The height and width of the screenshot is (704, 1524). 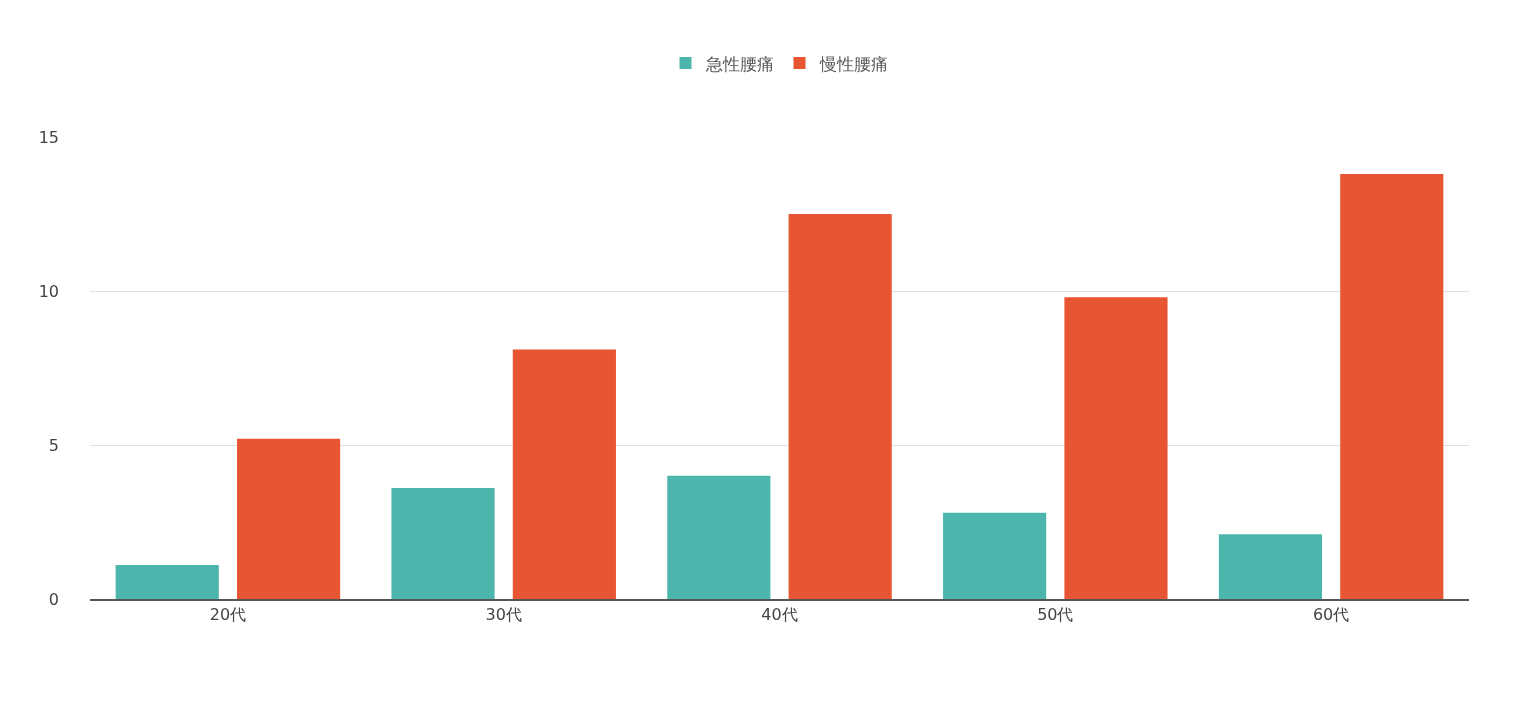 I want to click on y-tick-label: 10, so click(x=48, y=291).